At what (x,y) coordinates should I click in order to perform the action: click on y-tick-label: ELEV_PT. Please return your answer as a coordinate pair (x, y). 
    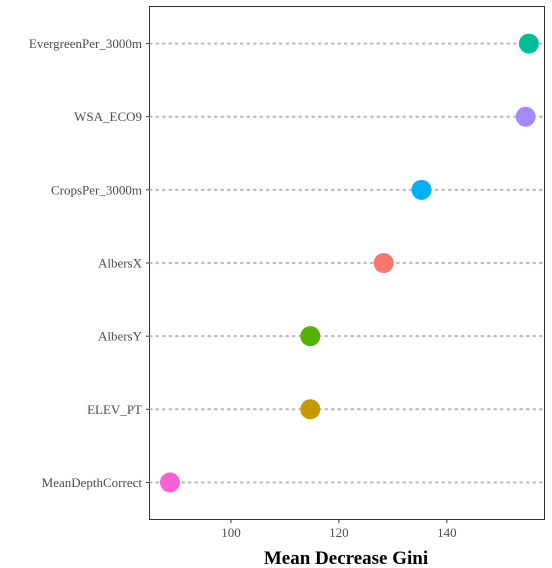
    Looking at the image, I should click on (114, 409).